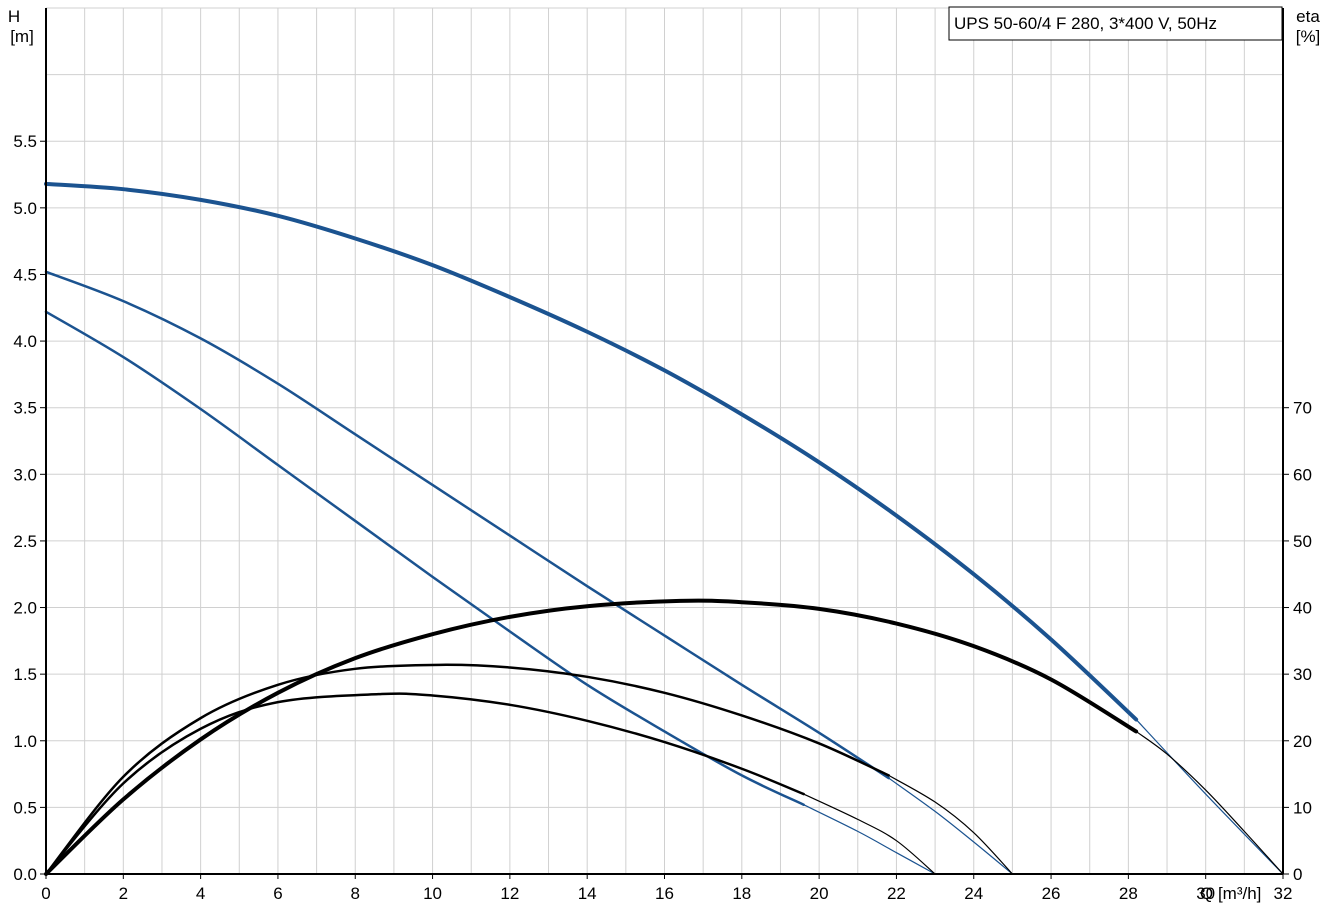 Image resolution: width=1338 pixels, height=908 pixels. I want to click on y-left-tick-label: 2.0, so click(25, 608).